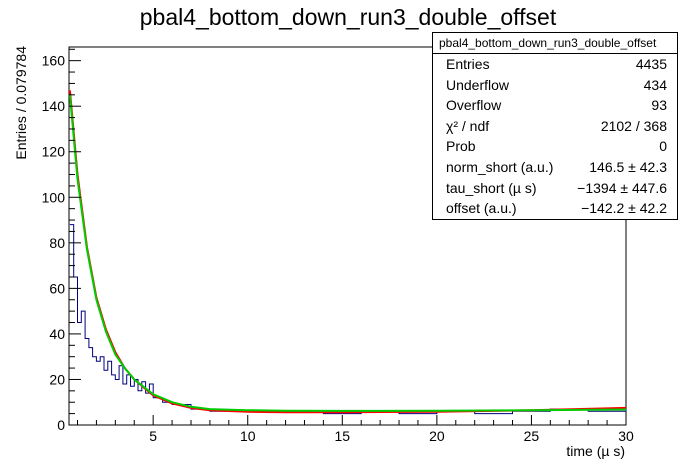  Describe the element at coordinates (555, 167) in the screenshot. I see `stats-row-norm-short: norm_short (a.u.) 146.5 ± 42.3` at that location.